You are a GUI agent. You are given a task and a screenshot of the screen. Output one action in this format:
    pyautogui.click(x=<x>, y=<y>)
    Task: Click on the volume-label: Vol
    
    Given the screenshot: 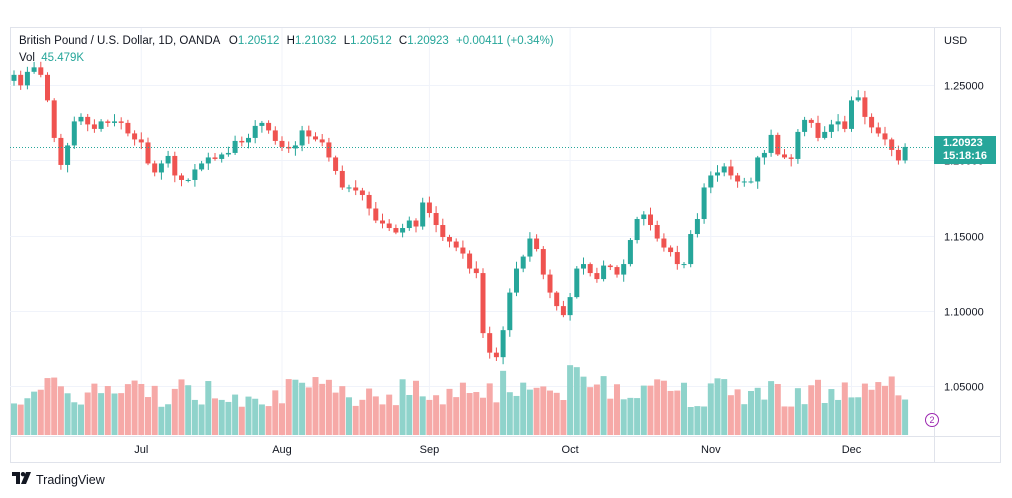 What is the action you would take?
    pyautogui.click(x=27, y=58)
    